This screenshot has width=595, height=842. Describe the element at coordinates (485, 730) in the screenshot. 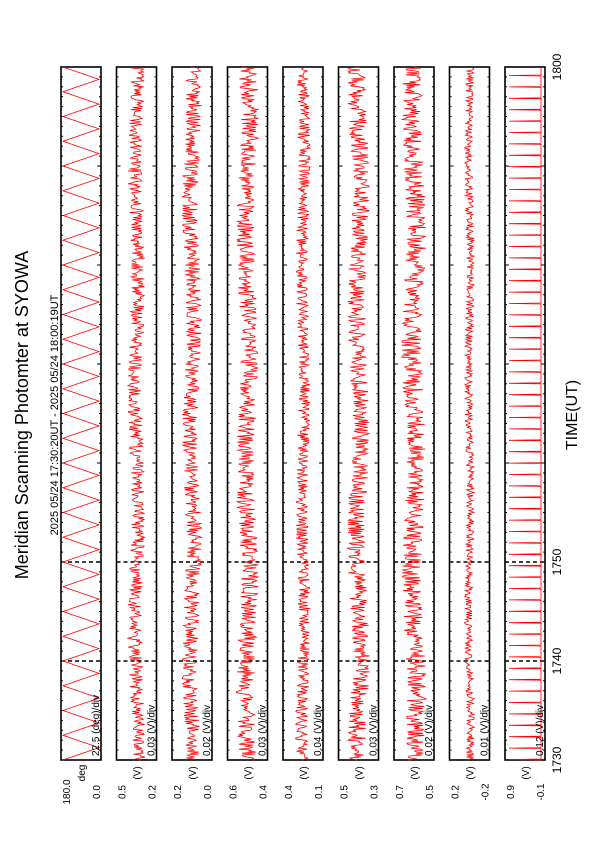

I see `scale-label: 0.01 (V)/div` at that location.